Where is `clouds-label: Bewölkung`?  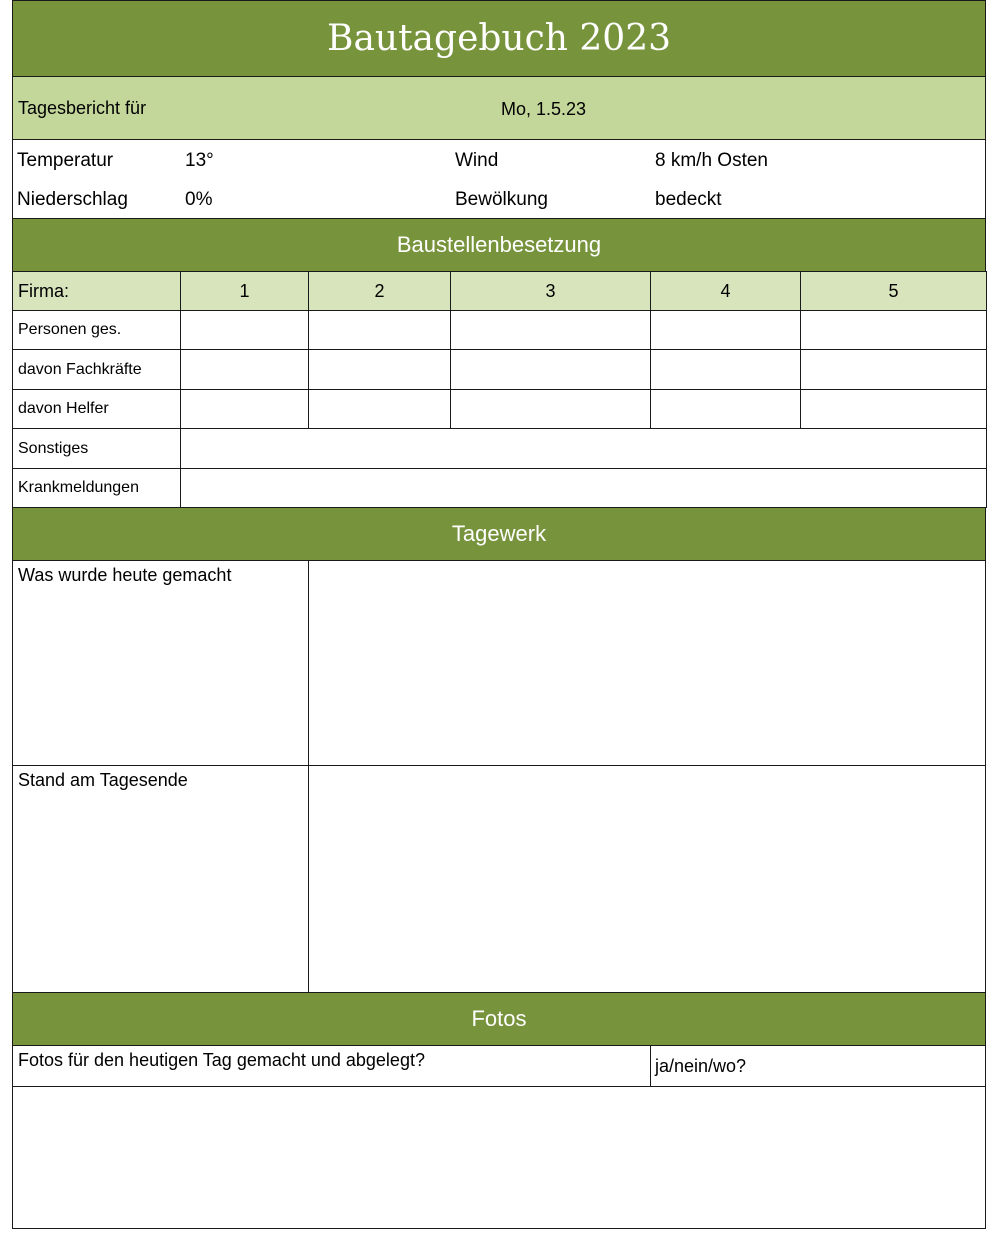 clouds-label: Bewölkung is located at coordinates (501, 199).